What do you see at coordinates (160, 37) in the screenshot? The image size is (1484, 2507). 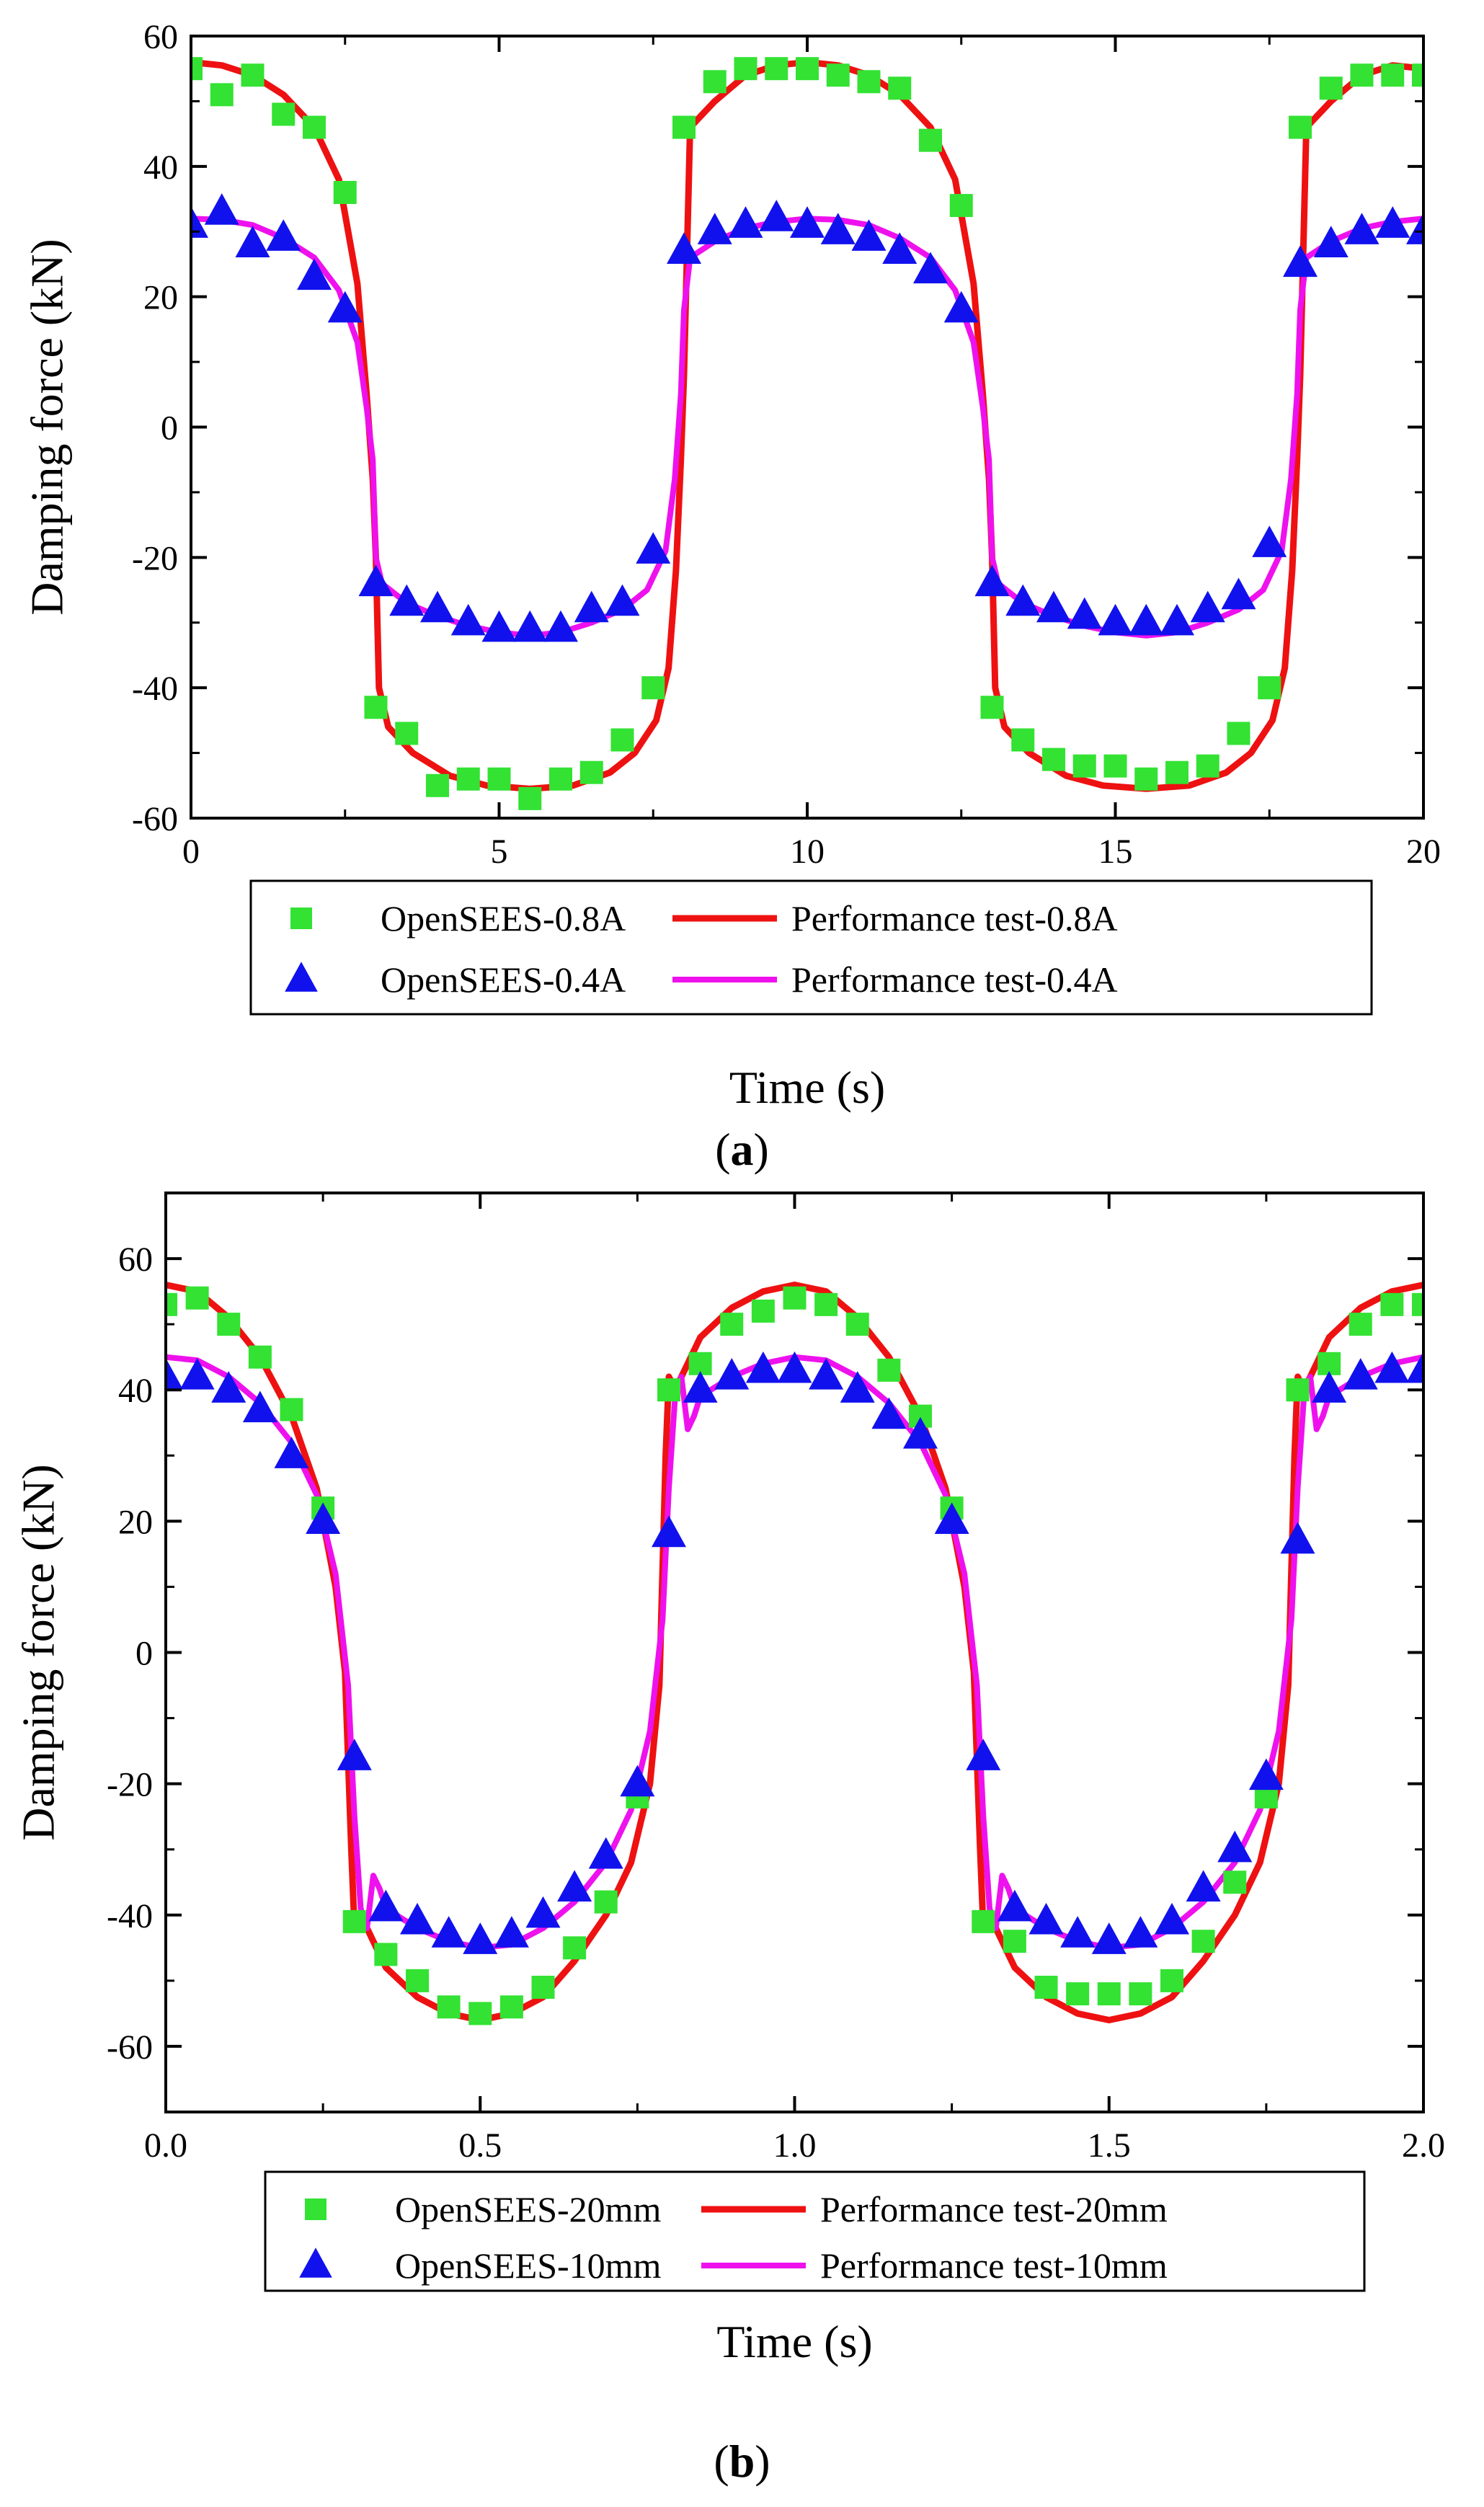 I see `pa-y-tick-label: 60` at bounding box center [160, 37].